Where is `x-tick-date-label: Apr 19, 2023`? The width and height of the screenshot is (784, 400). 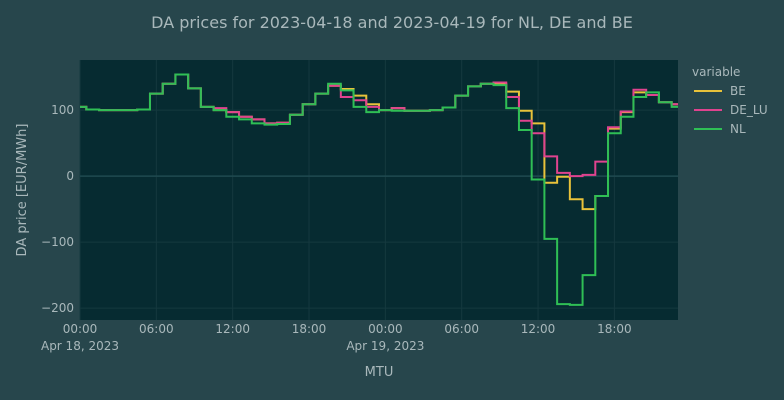 x-tick-date-label: Apr 19, 2023 is located at coordinates (385, 346).